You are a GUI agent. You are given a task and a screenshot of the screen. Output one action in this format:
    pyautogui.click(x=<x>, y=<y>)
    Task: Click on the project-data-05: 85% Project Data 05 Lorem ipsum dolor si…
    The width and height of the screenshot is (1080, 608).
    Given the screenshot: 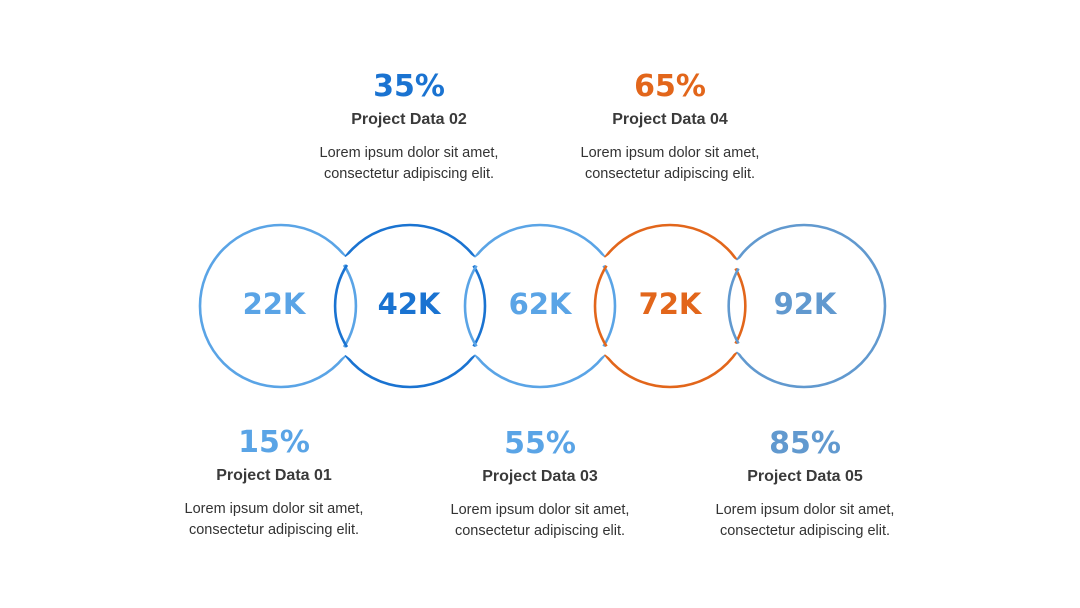 What is the action you would take?
    pyautogui.click(x=805, y=483)
    